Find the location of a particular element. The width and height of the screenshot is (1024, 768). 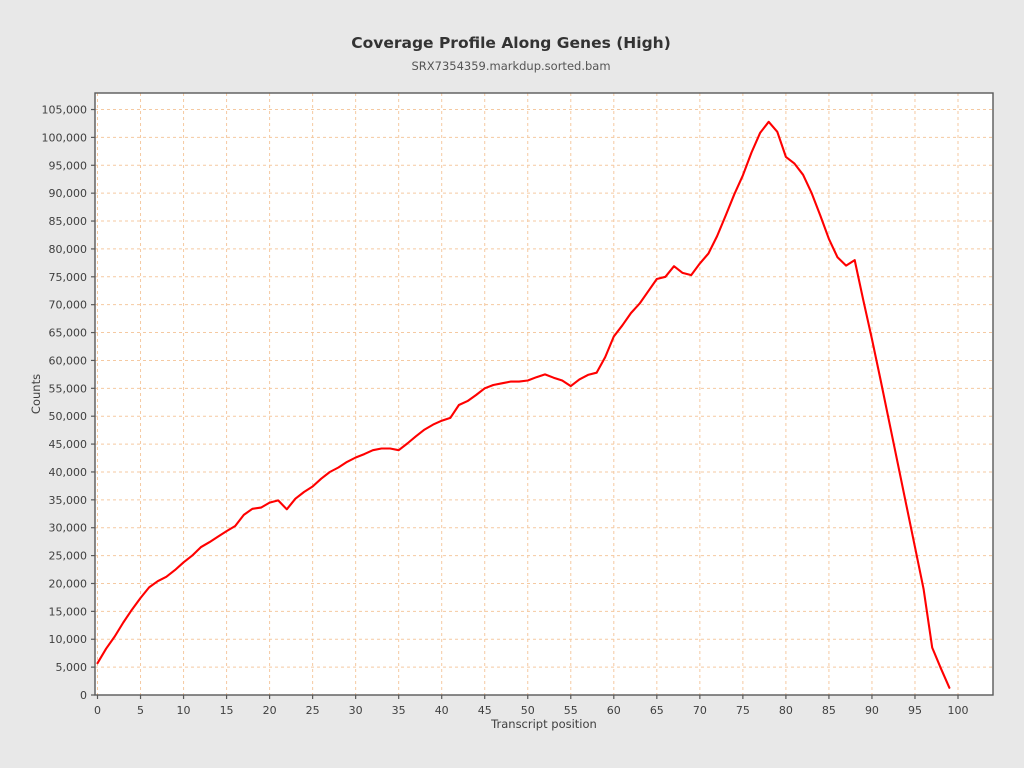

x-tick-label: 75 is located at coordinates (743, 710).